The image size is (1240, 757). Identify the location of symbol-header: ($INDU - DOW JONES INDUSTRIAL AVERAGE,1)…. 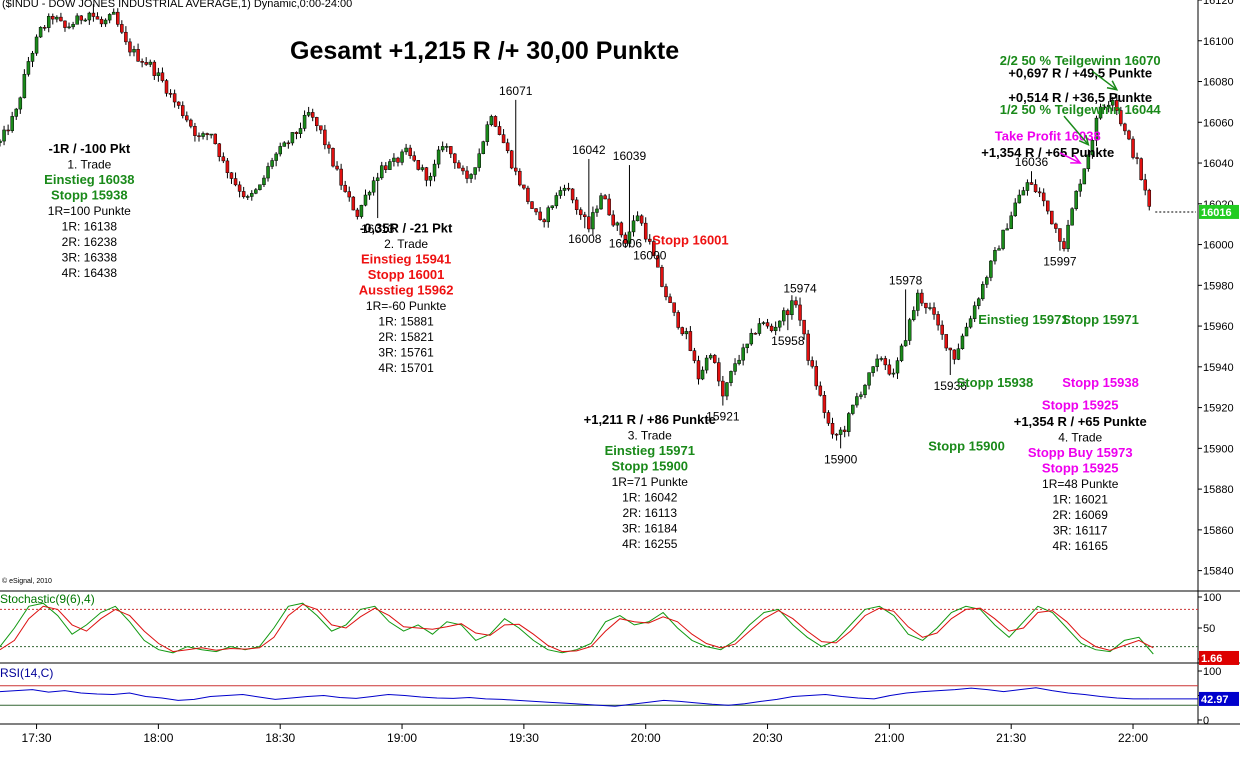
(177, 5).